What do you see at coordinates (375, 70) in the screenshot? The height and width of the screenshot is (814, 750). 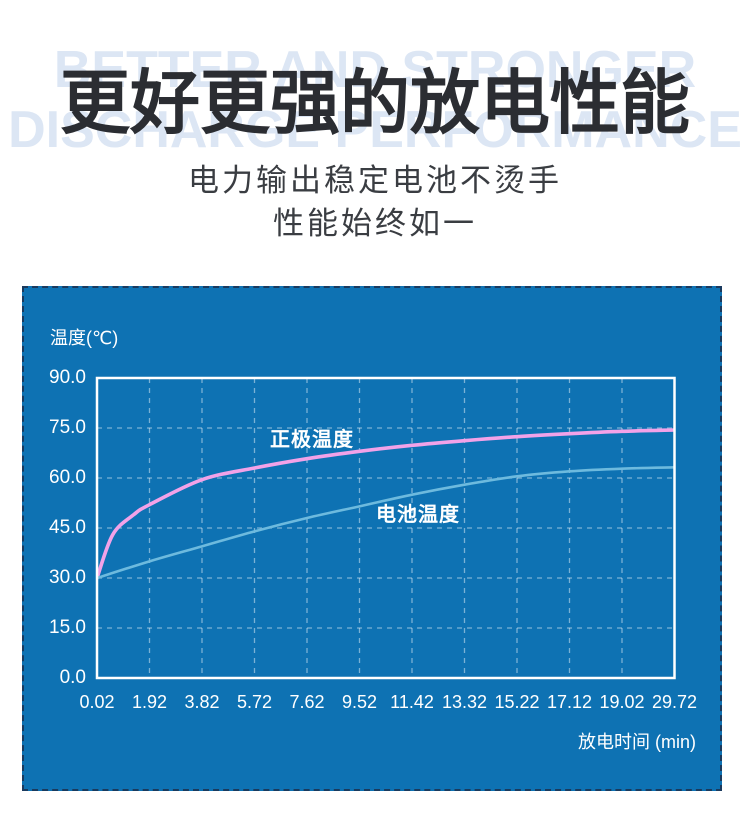 I see `watermark-line-1: BETTER AND STRONGER` at bounding box center [375, 70].